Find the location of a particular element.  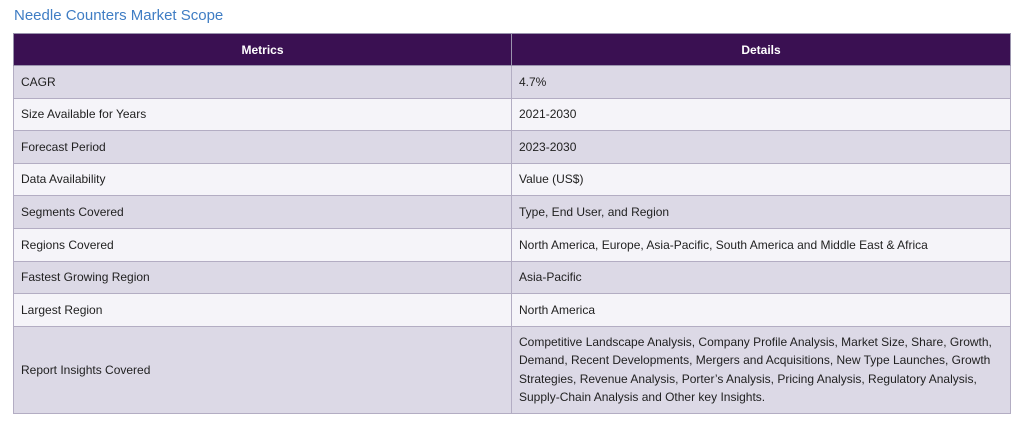

metric-cell: Largest Region is located at coordinates (262, 310).